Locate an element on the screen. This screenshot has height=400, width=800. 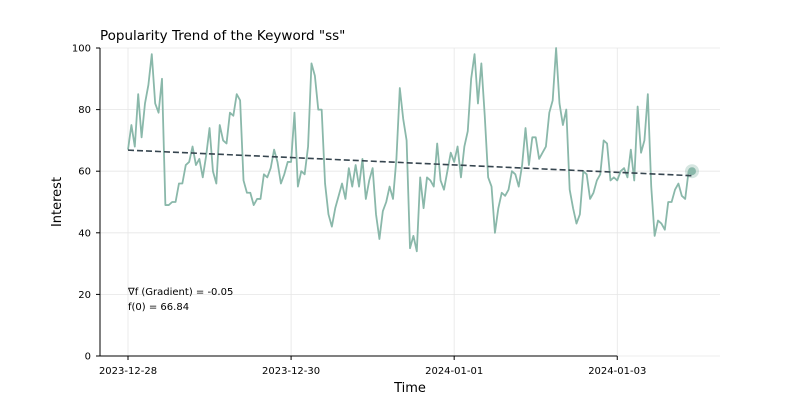
chart-title: Popularity Trend of the Keyword "ss" is located at coordinates (222, 36).